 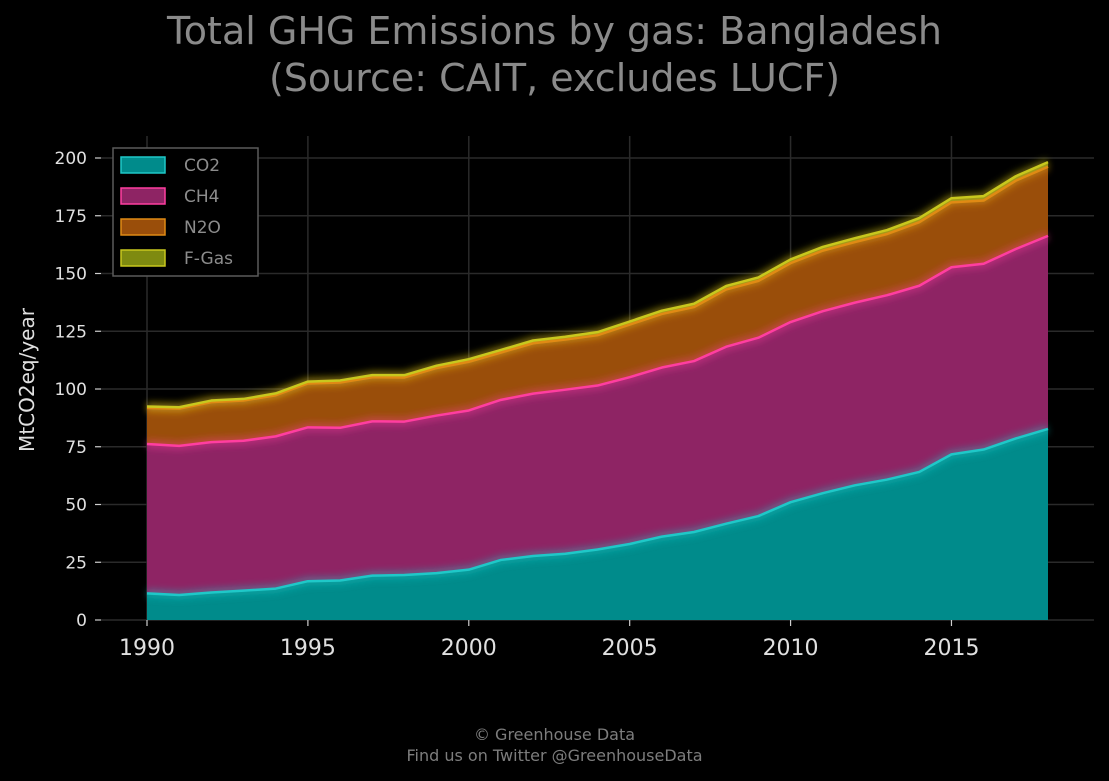 What do you see at coordinates (201, 197) in the screenshot?
I see `legend-label-ch4: CH4` at bounding box center [201, 197].